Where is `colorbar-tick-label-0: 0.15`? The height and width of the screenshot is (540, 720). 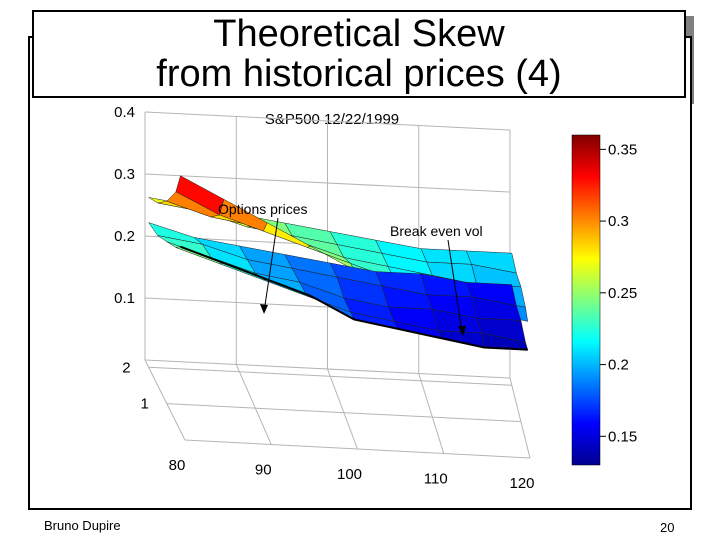 colorbar-tick-label-0: 0.15 is located at coordinates (622, 436).